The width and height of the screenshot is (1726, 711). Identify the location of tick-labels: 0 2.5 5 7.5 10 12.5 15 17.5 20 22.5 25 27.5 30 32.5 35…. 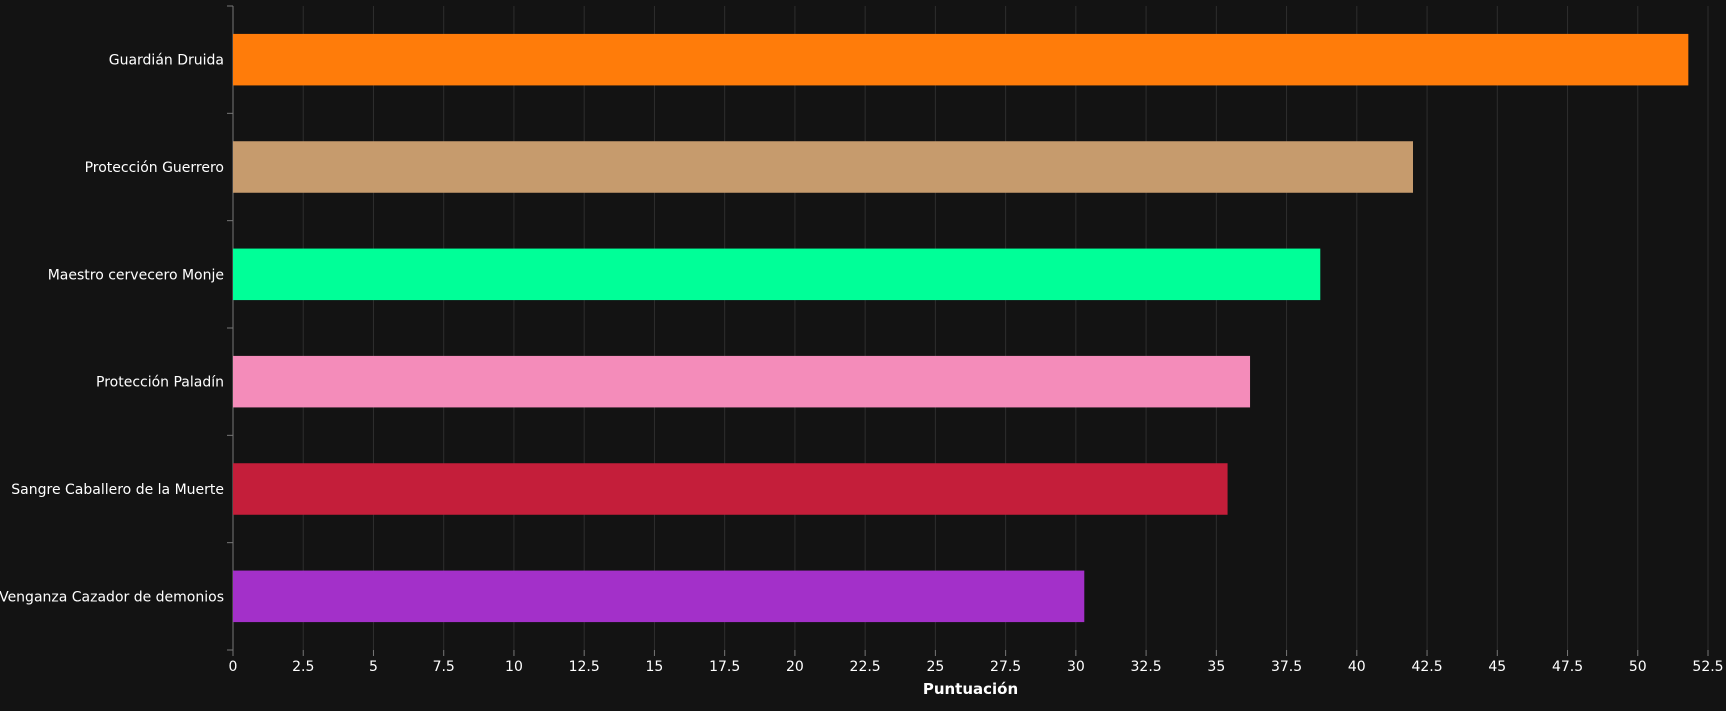
(976, 667).